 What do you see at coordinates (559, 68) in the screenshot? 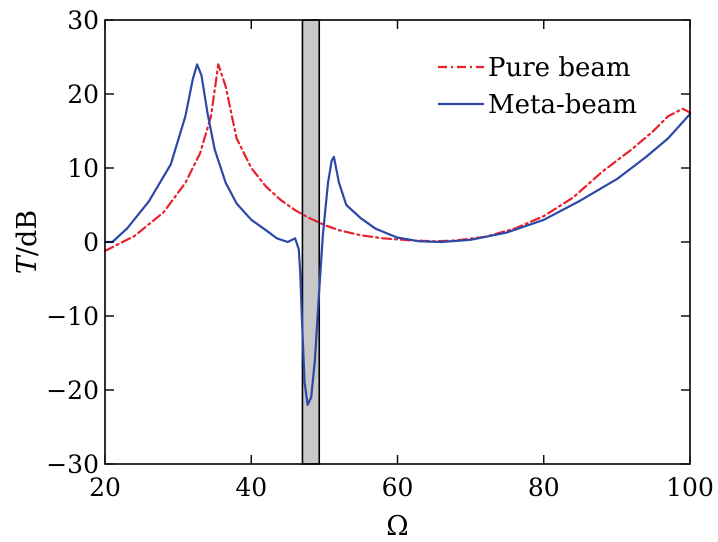
I see `legend-label-pure-beam: Pure beam` at bounding box center [559, 68].